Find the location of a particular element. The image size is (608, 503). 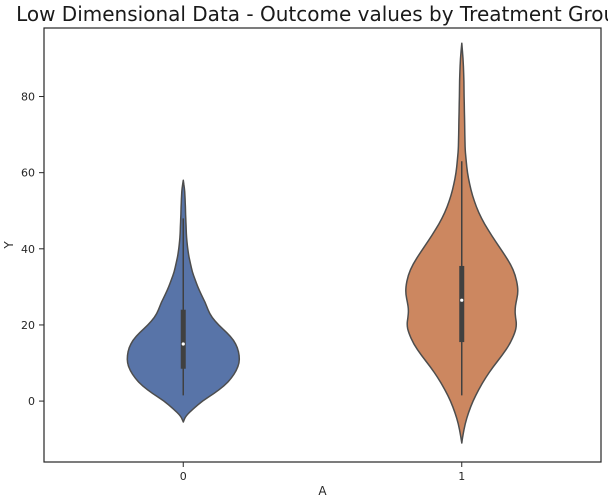

y-axis-label: Y is located at coordinates (9, 245).